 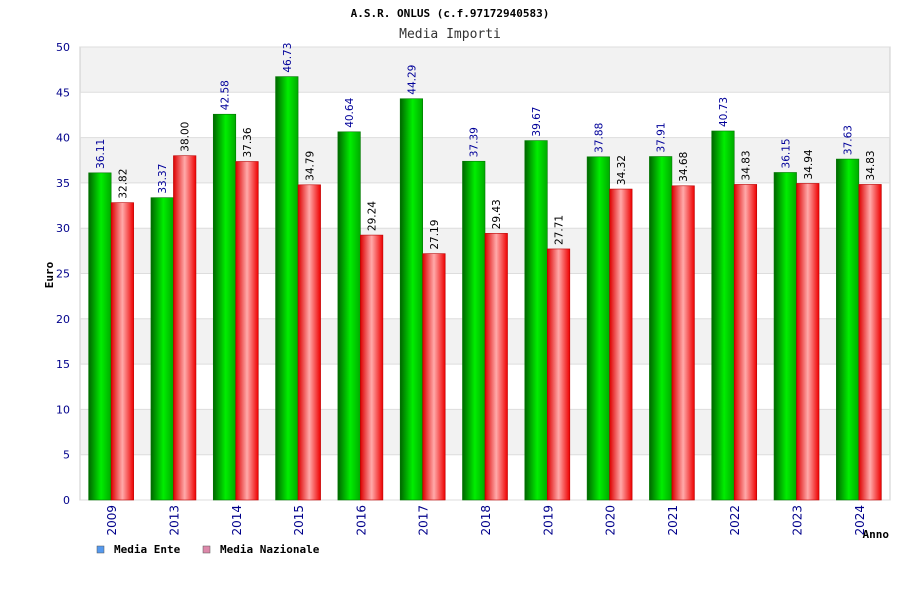 I want to click on bar-value-label: 34.79, so click(x=310, y=166).